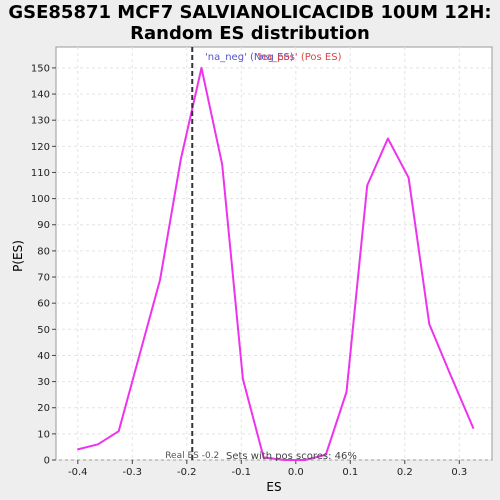 The height and width of the screenshot is (500, 500). Describe the element at coordinates (249, 57) in the screenshot. I see `legend-entry-neg: 'na_neg' (Neg ES)` at that location.